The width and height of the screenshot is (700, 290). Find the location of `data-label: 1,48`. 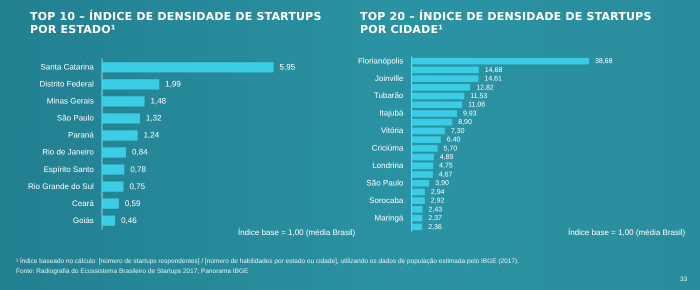

data-label: 1,48 is located at coordinates (158, 101).